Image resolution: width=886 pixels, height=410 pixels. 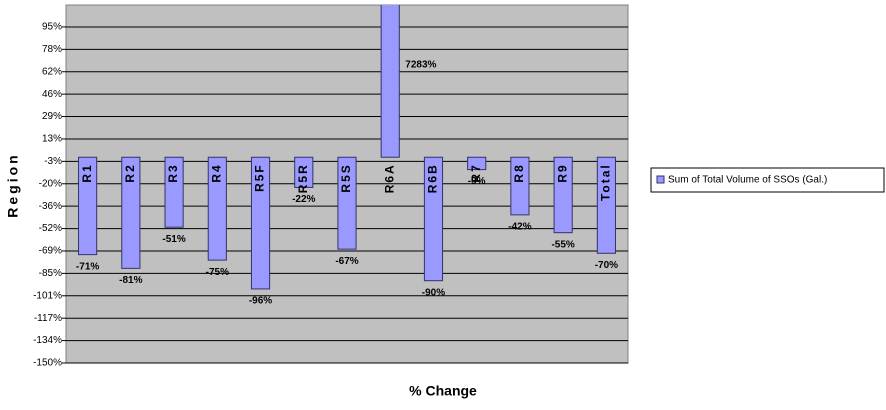 I want to click on data-label: -51%, so click(x=173, y=239).